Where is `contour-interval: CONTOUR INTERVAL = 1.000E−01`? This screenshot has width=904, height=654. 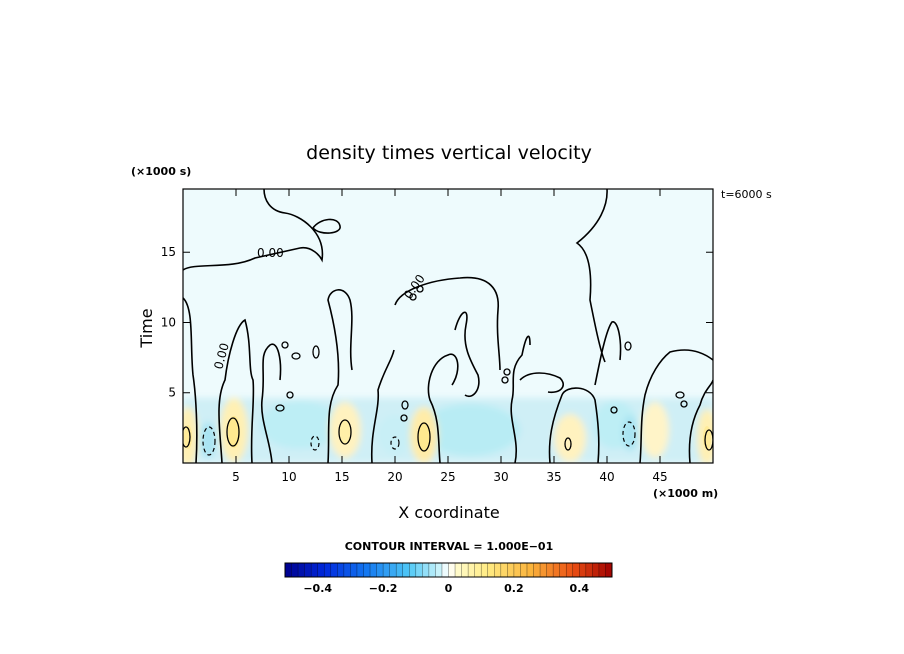
contour-interval: CONTOUR INTERVAL = 1.000E−01 is located at coordinates (449, 546).